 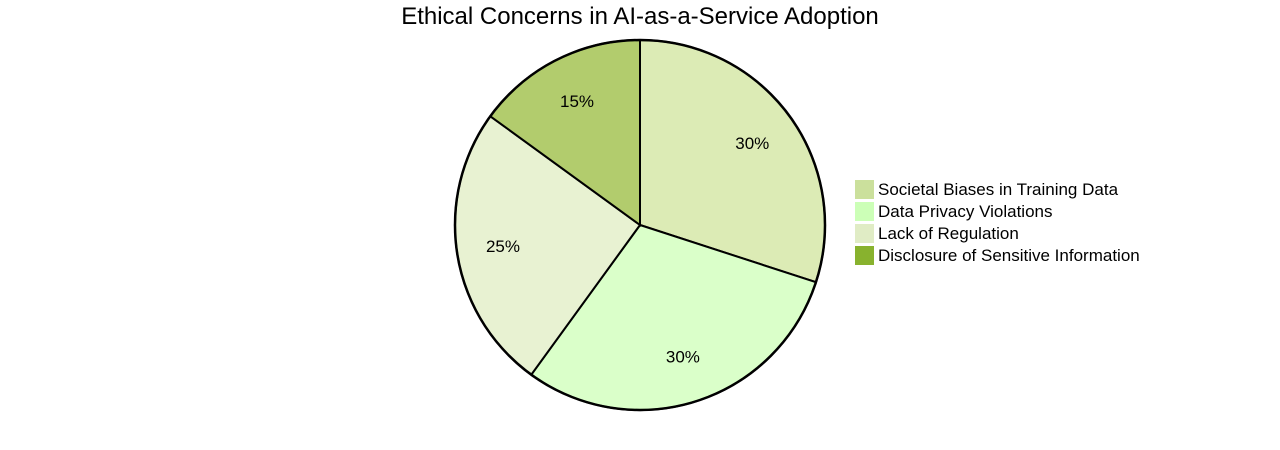 I want to click on legend-label-lack-of-regulation: Lack of Regulation, so click(x=948, y=233).